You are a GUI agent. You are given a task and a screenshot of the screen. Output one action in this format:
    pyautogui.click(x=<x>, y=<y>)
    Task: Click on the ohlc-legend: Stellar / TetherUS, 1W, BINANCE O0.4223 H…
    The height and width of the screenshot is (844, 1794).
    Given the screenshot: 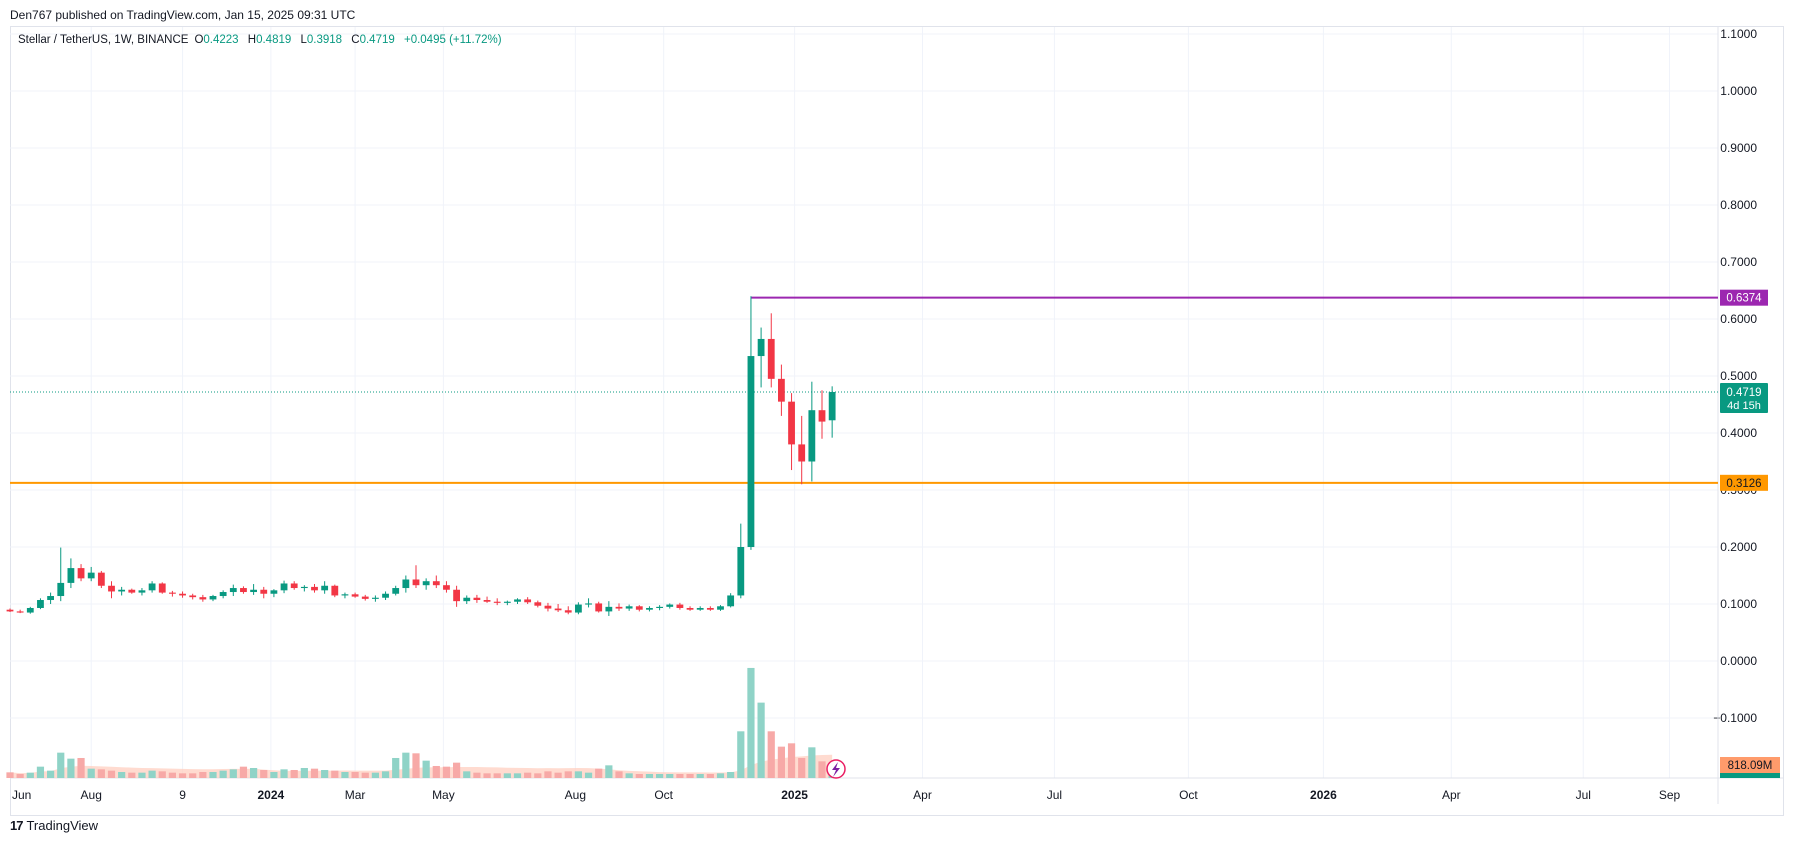 What is the action you would take?
    pyautogui.click(x=260, y=40)
    